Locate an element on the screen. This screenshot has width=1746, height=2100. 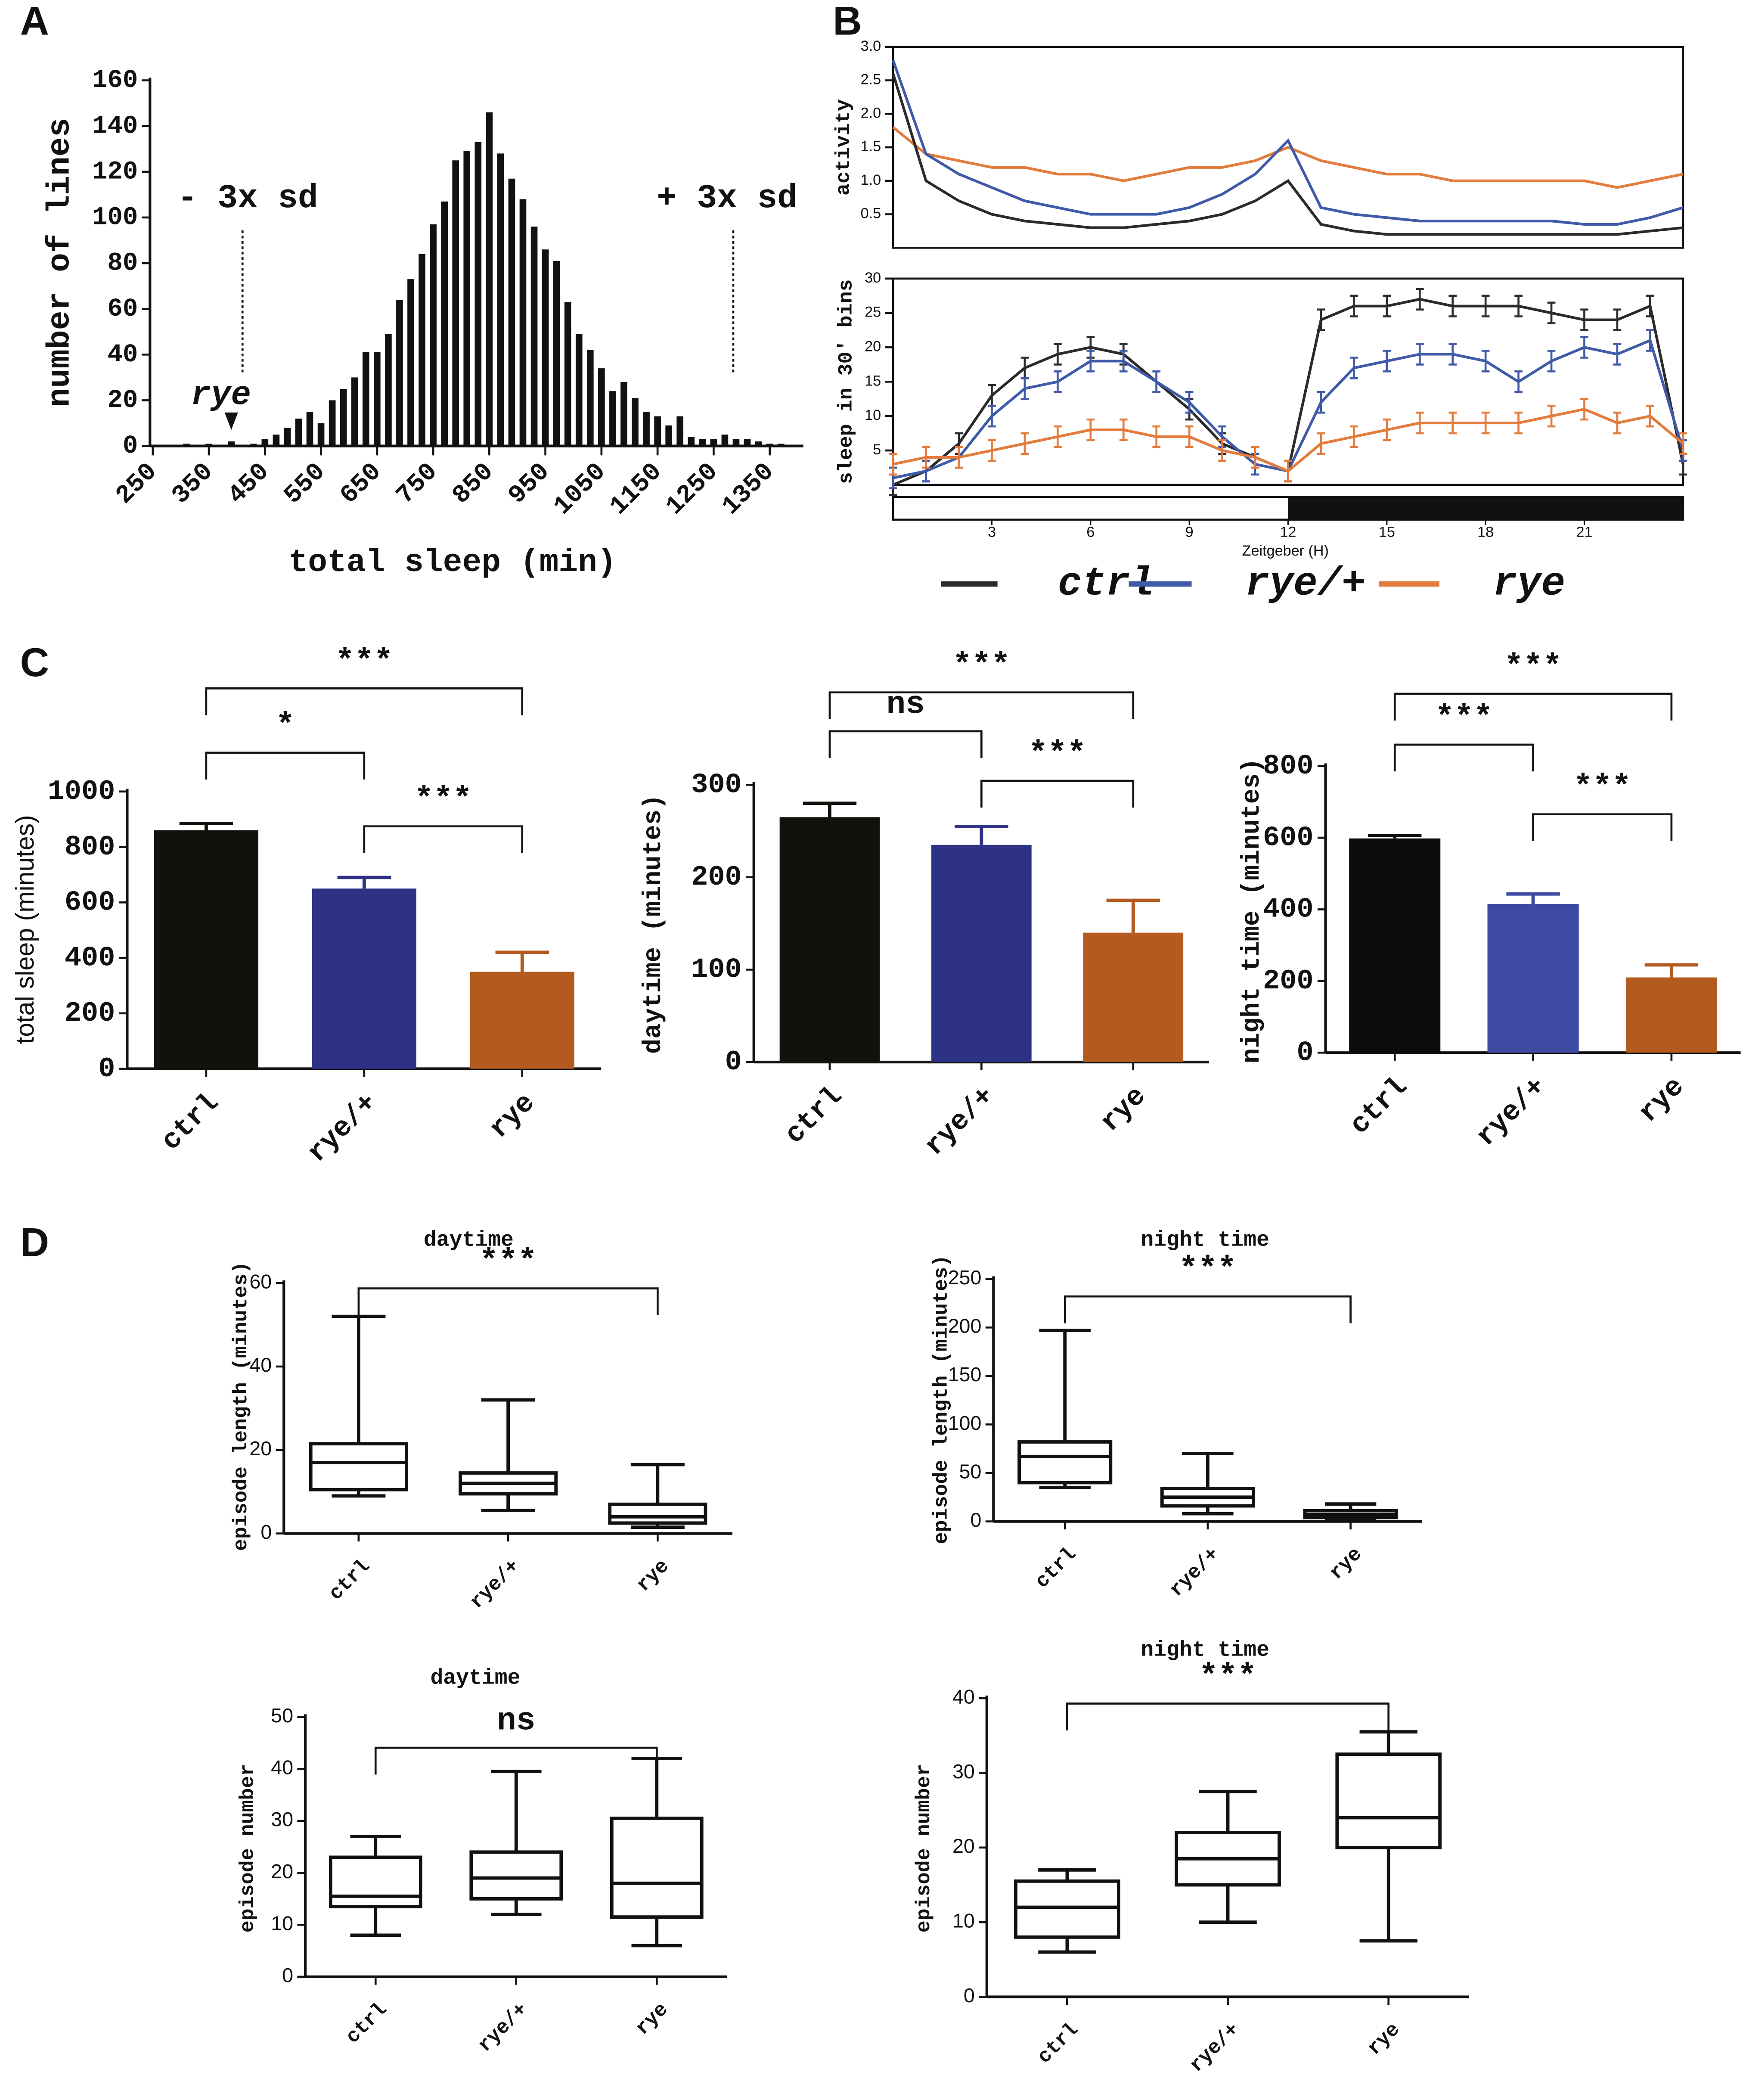
y-axis-label: daytime (minutes) is located at coordinates (654, 924).